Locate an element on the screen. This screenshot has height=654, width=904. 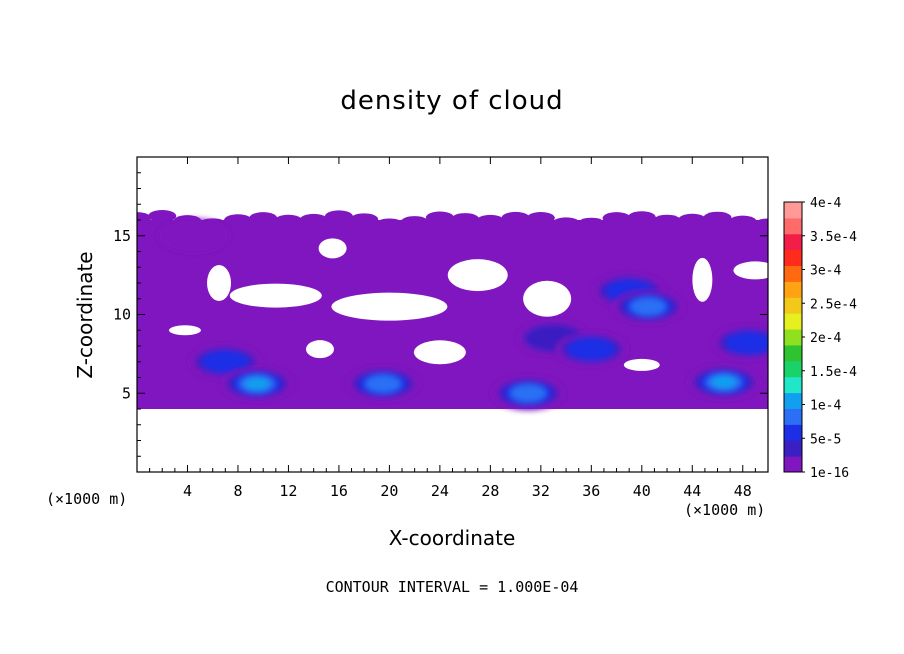
x-tick-label: 48 is located at coordinates (743, 491).